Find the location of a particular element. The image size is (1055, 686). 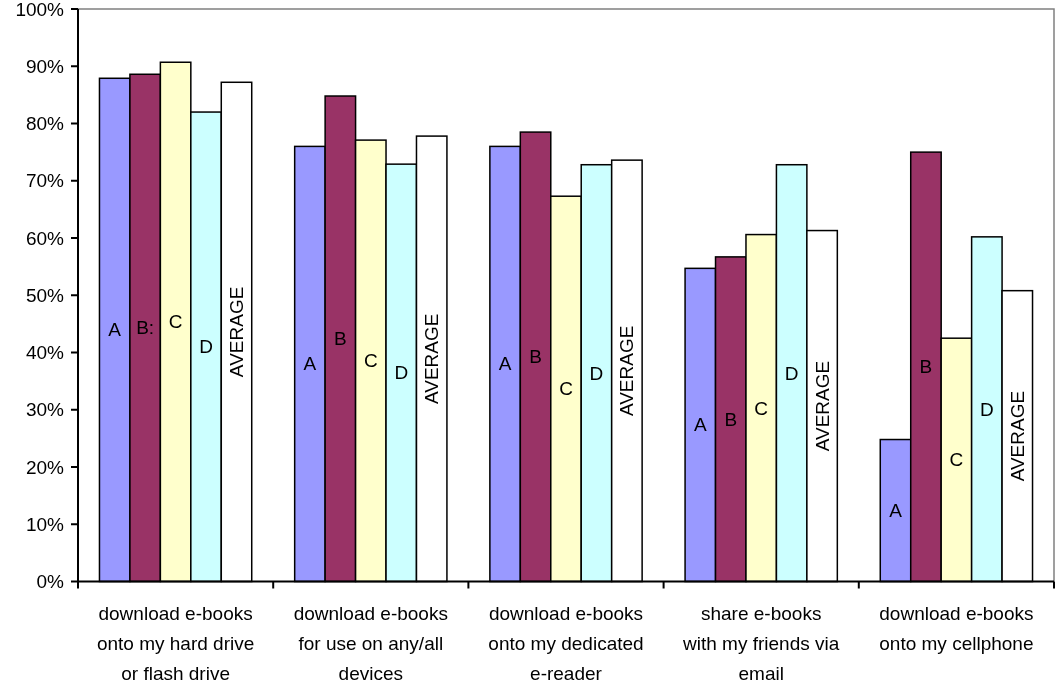

y-tick-label: 60% is located at coordinates (45, 238).